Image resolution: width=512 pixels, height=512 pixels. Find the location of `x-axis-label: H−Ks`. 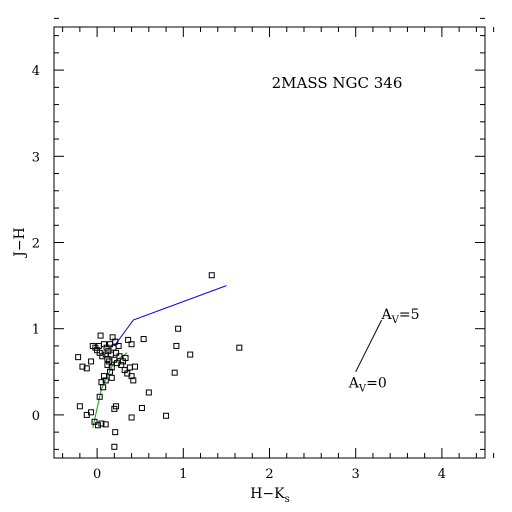

x-axis-label: H−Ks is located at coordinates (270, 495).